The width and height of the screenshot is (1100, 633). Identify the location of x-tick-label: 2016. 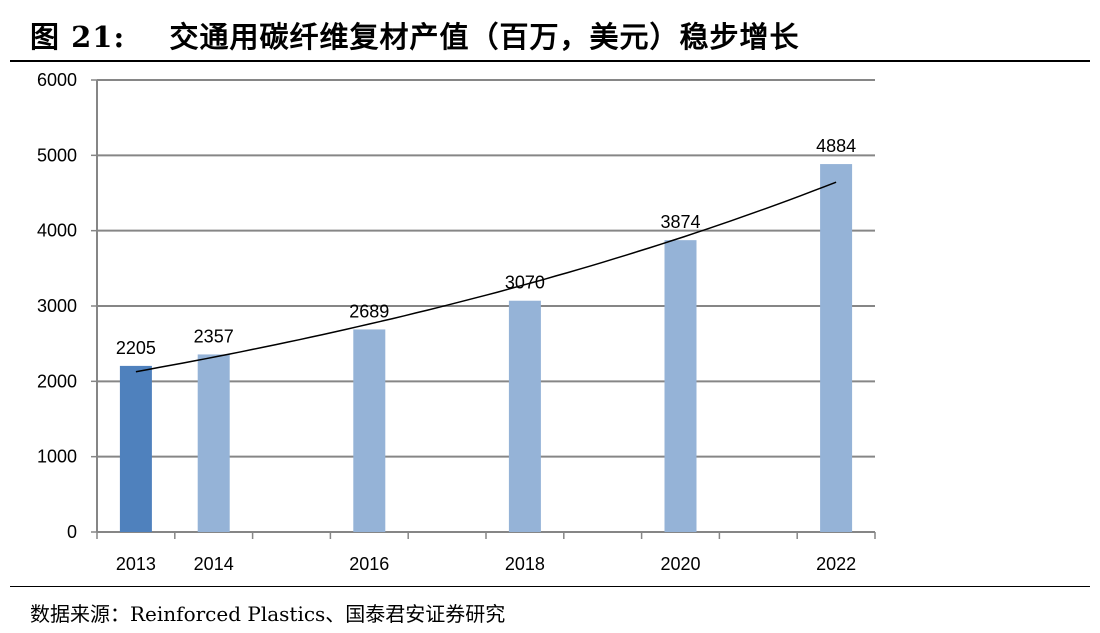
(369, 564).